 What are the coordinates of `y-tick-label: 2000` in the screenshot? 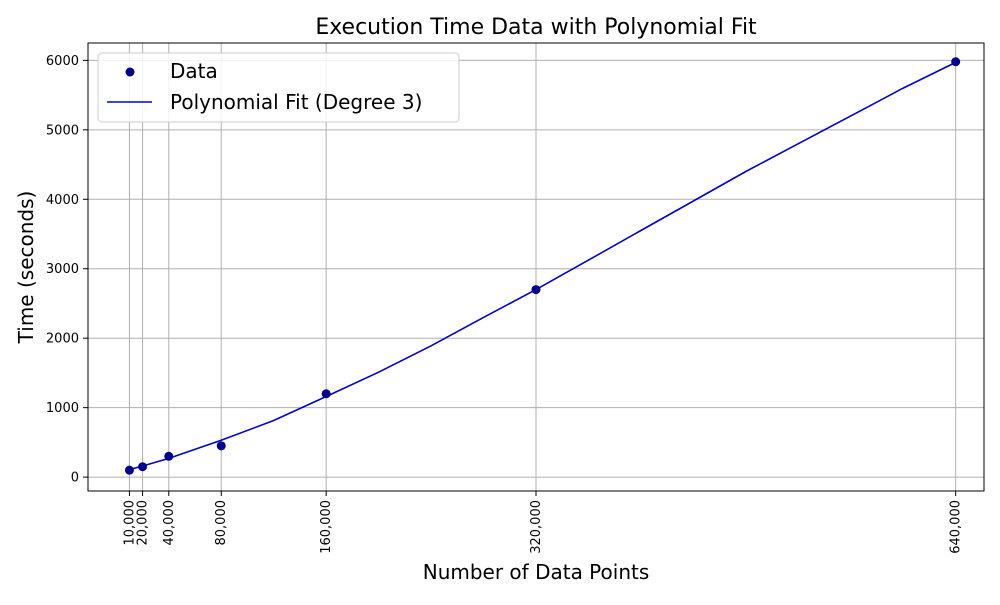 It's located at (62, 339).